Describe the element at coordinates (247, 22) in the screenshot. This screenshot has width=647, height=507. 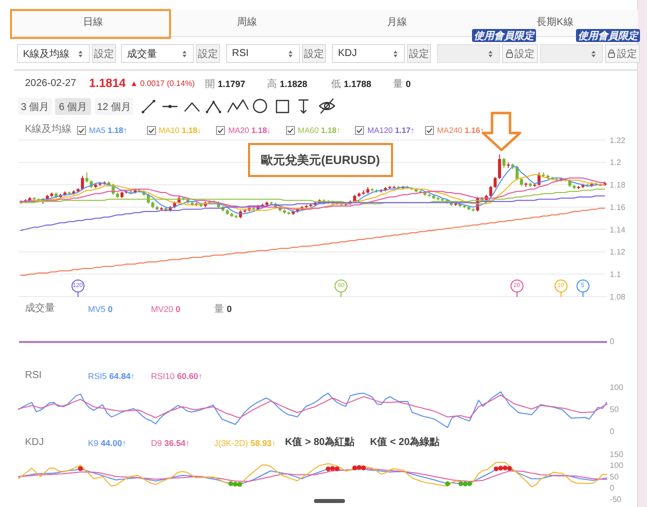
I see `text: 周線` at that location.